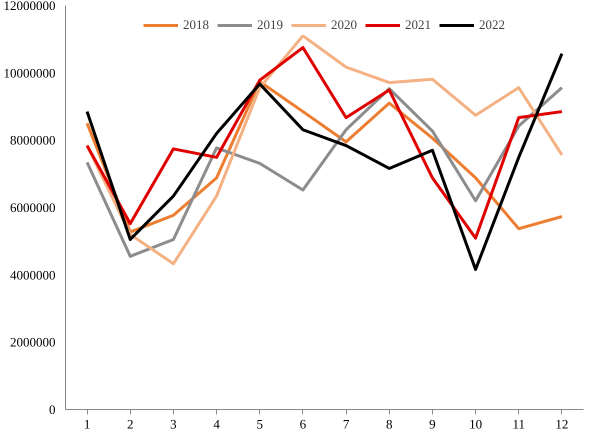 Image resolution: width=601 pixels, height=431 pixels. I want to click on x-tick-label: 9, so click(432, 423).